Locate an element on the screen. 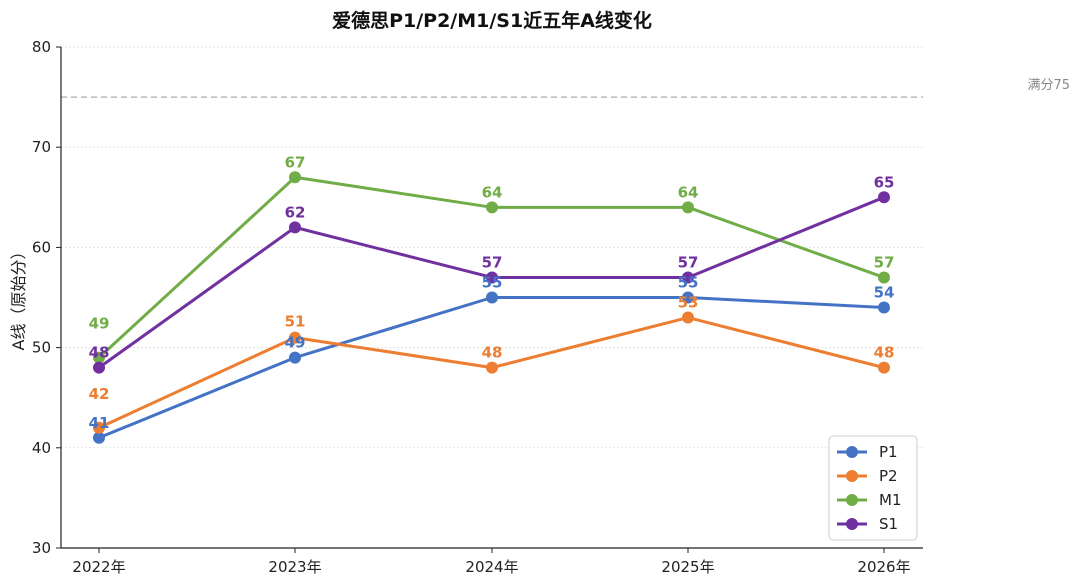  reference-line-label: 满分75 is located at coordinates (1048, 85).